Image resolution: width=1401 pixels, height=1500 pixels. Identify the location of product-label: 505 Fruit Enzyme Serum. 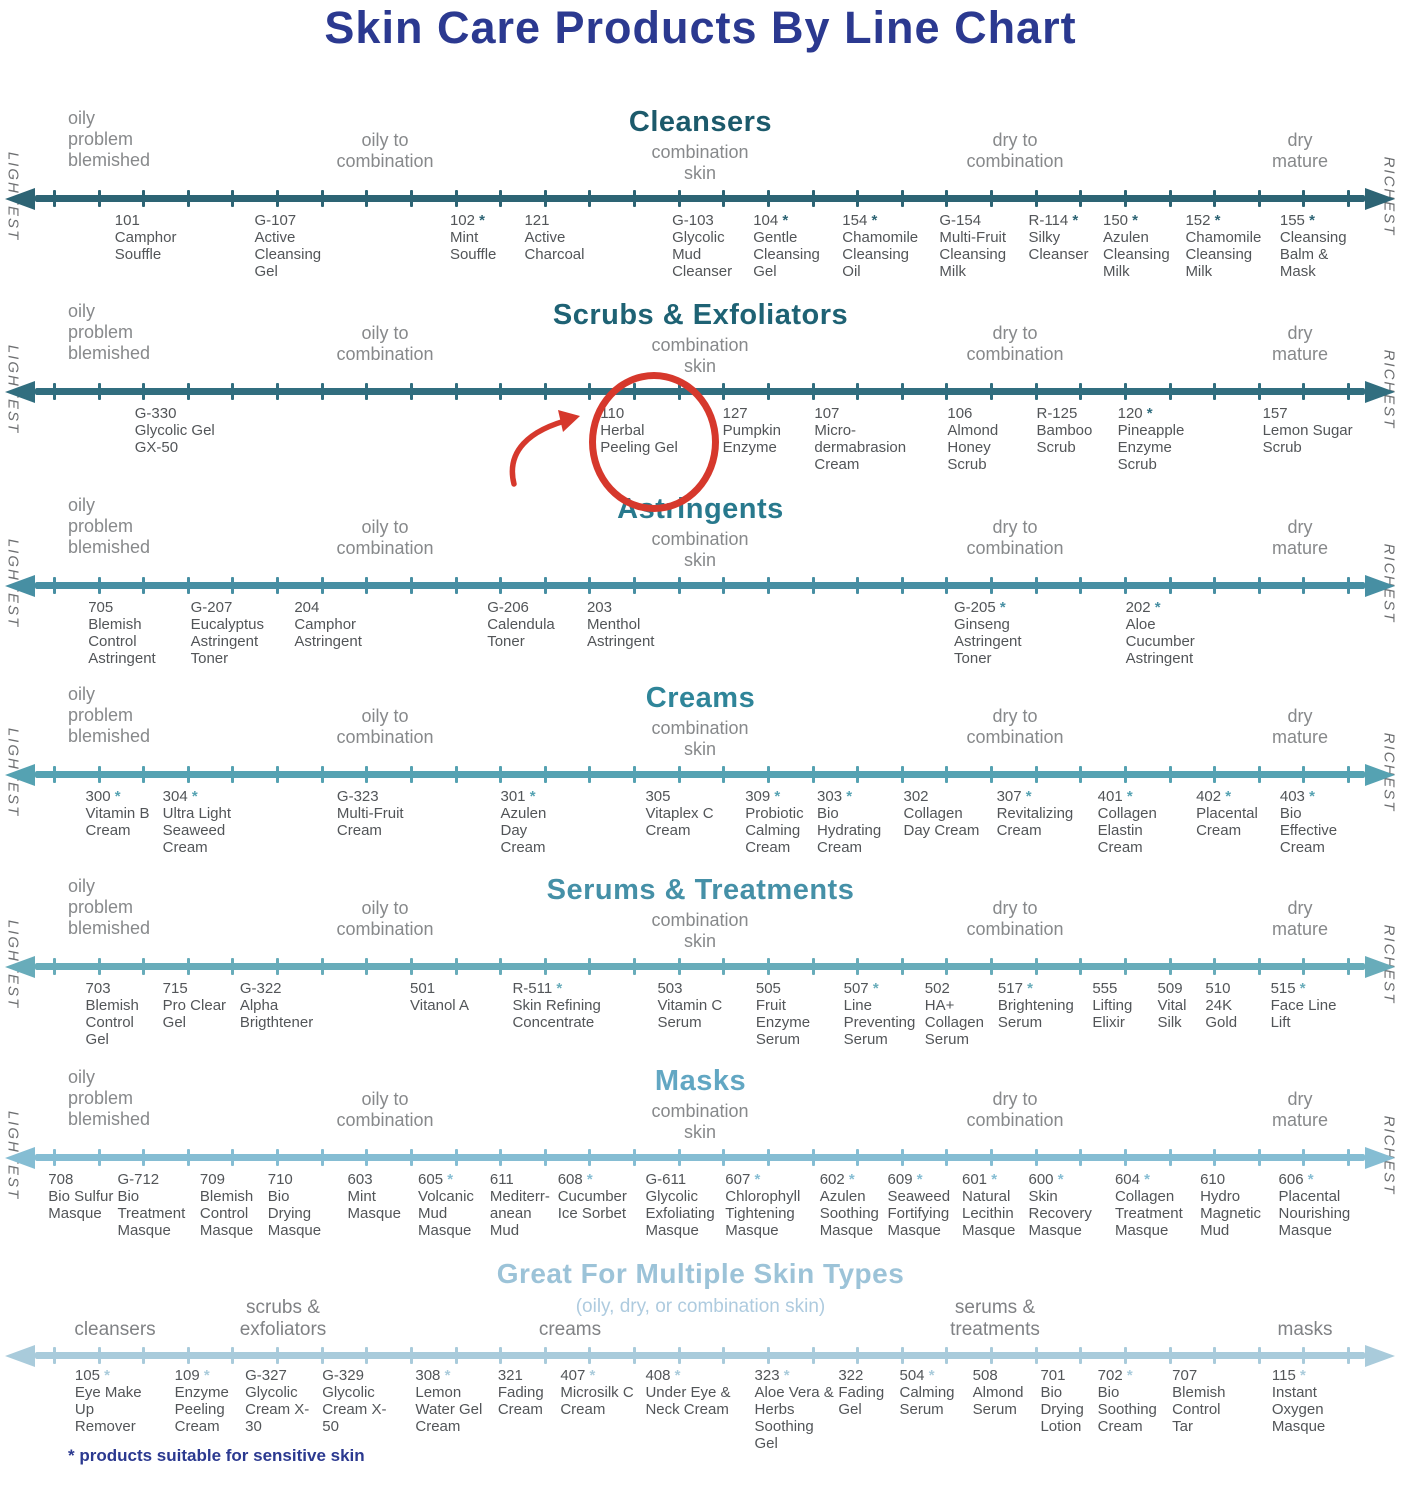
(789, 1014).